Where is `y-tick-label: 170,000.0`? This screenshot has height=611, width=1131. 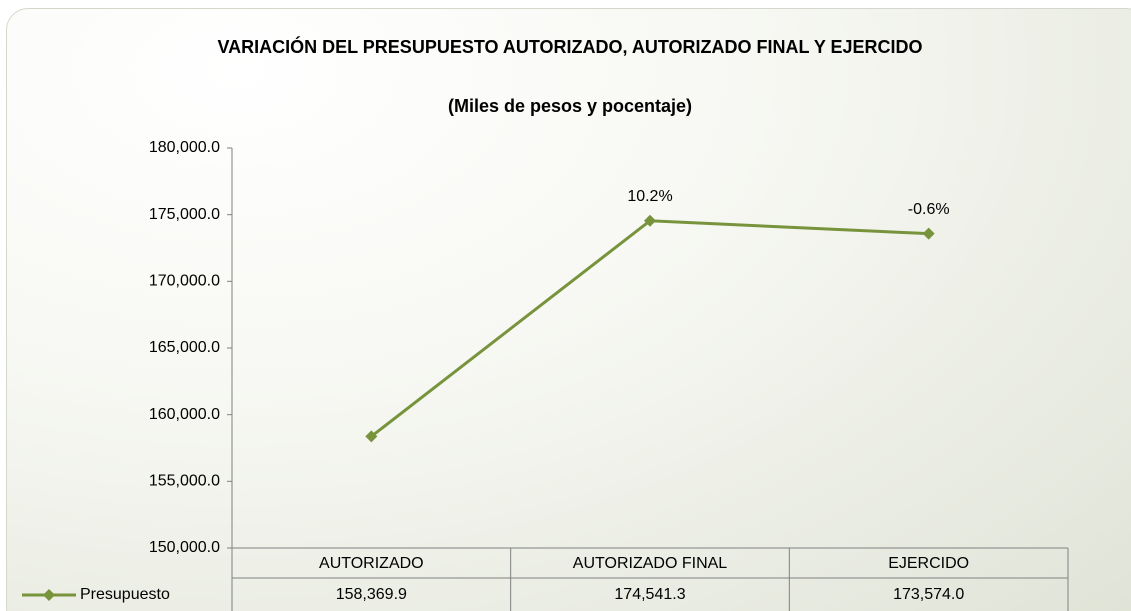
y-tick-label: 170,000.0 is located at coordinates (184, 281).